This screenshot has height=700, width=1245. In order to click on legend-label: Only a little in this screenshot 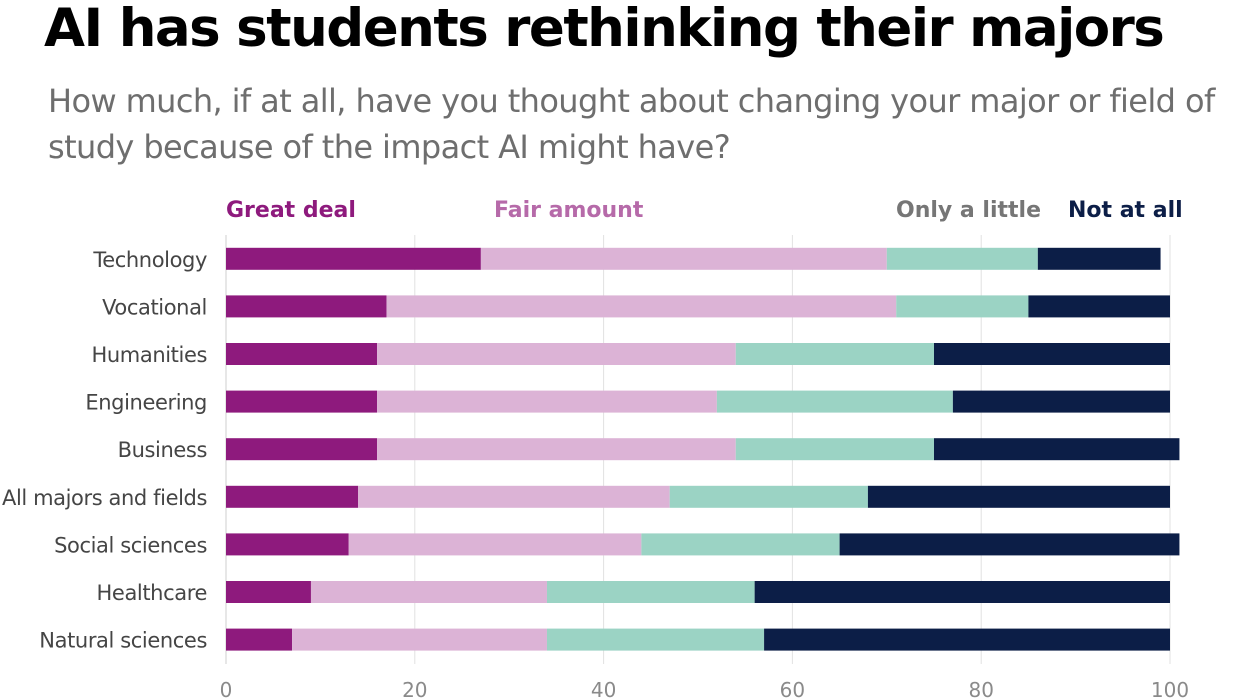, I will do `click(968, 210)`.